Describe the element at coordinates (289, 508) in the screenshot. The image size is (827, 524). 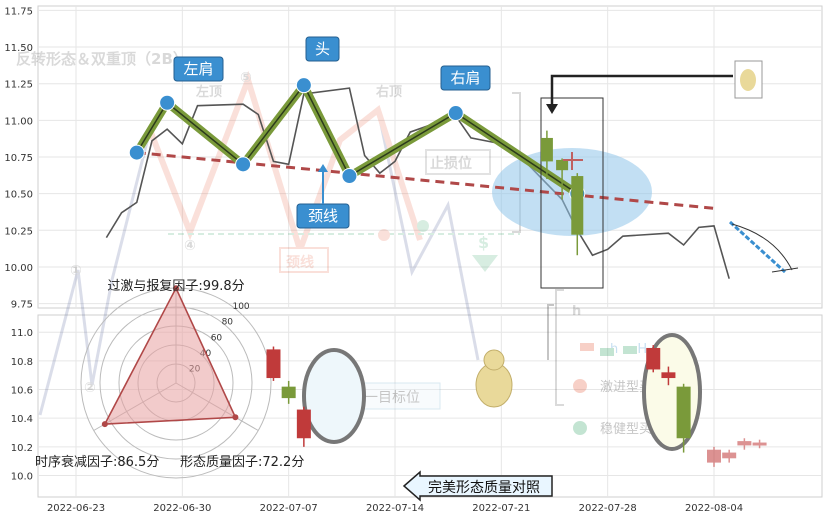
I see `x-tick-label: 2022-07-07` at that location.